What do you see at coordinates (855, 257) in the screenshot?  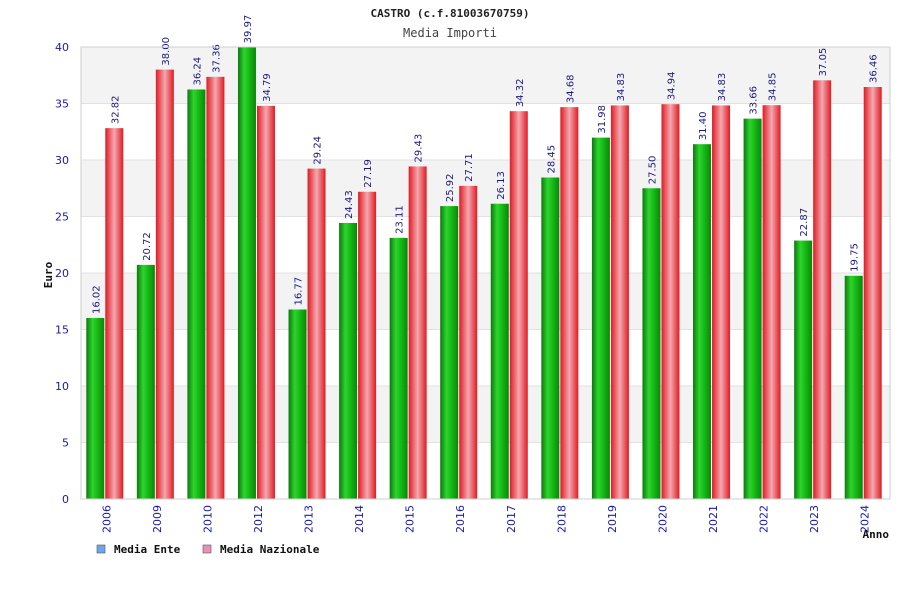 I see `value-label-media-ente-2024: 19.75` at bounding box center [855, 257].